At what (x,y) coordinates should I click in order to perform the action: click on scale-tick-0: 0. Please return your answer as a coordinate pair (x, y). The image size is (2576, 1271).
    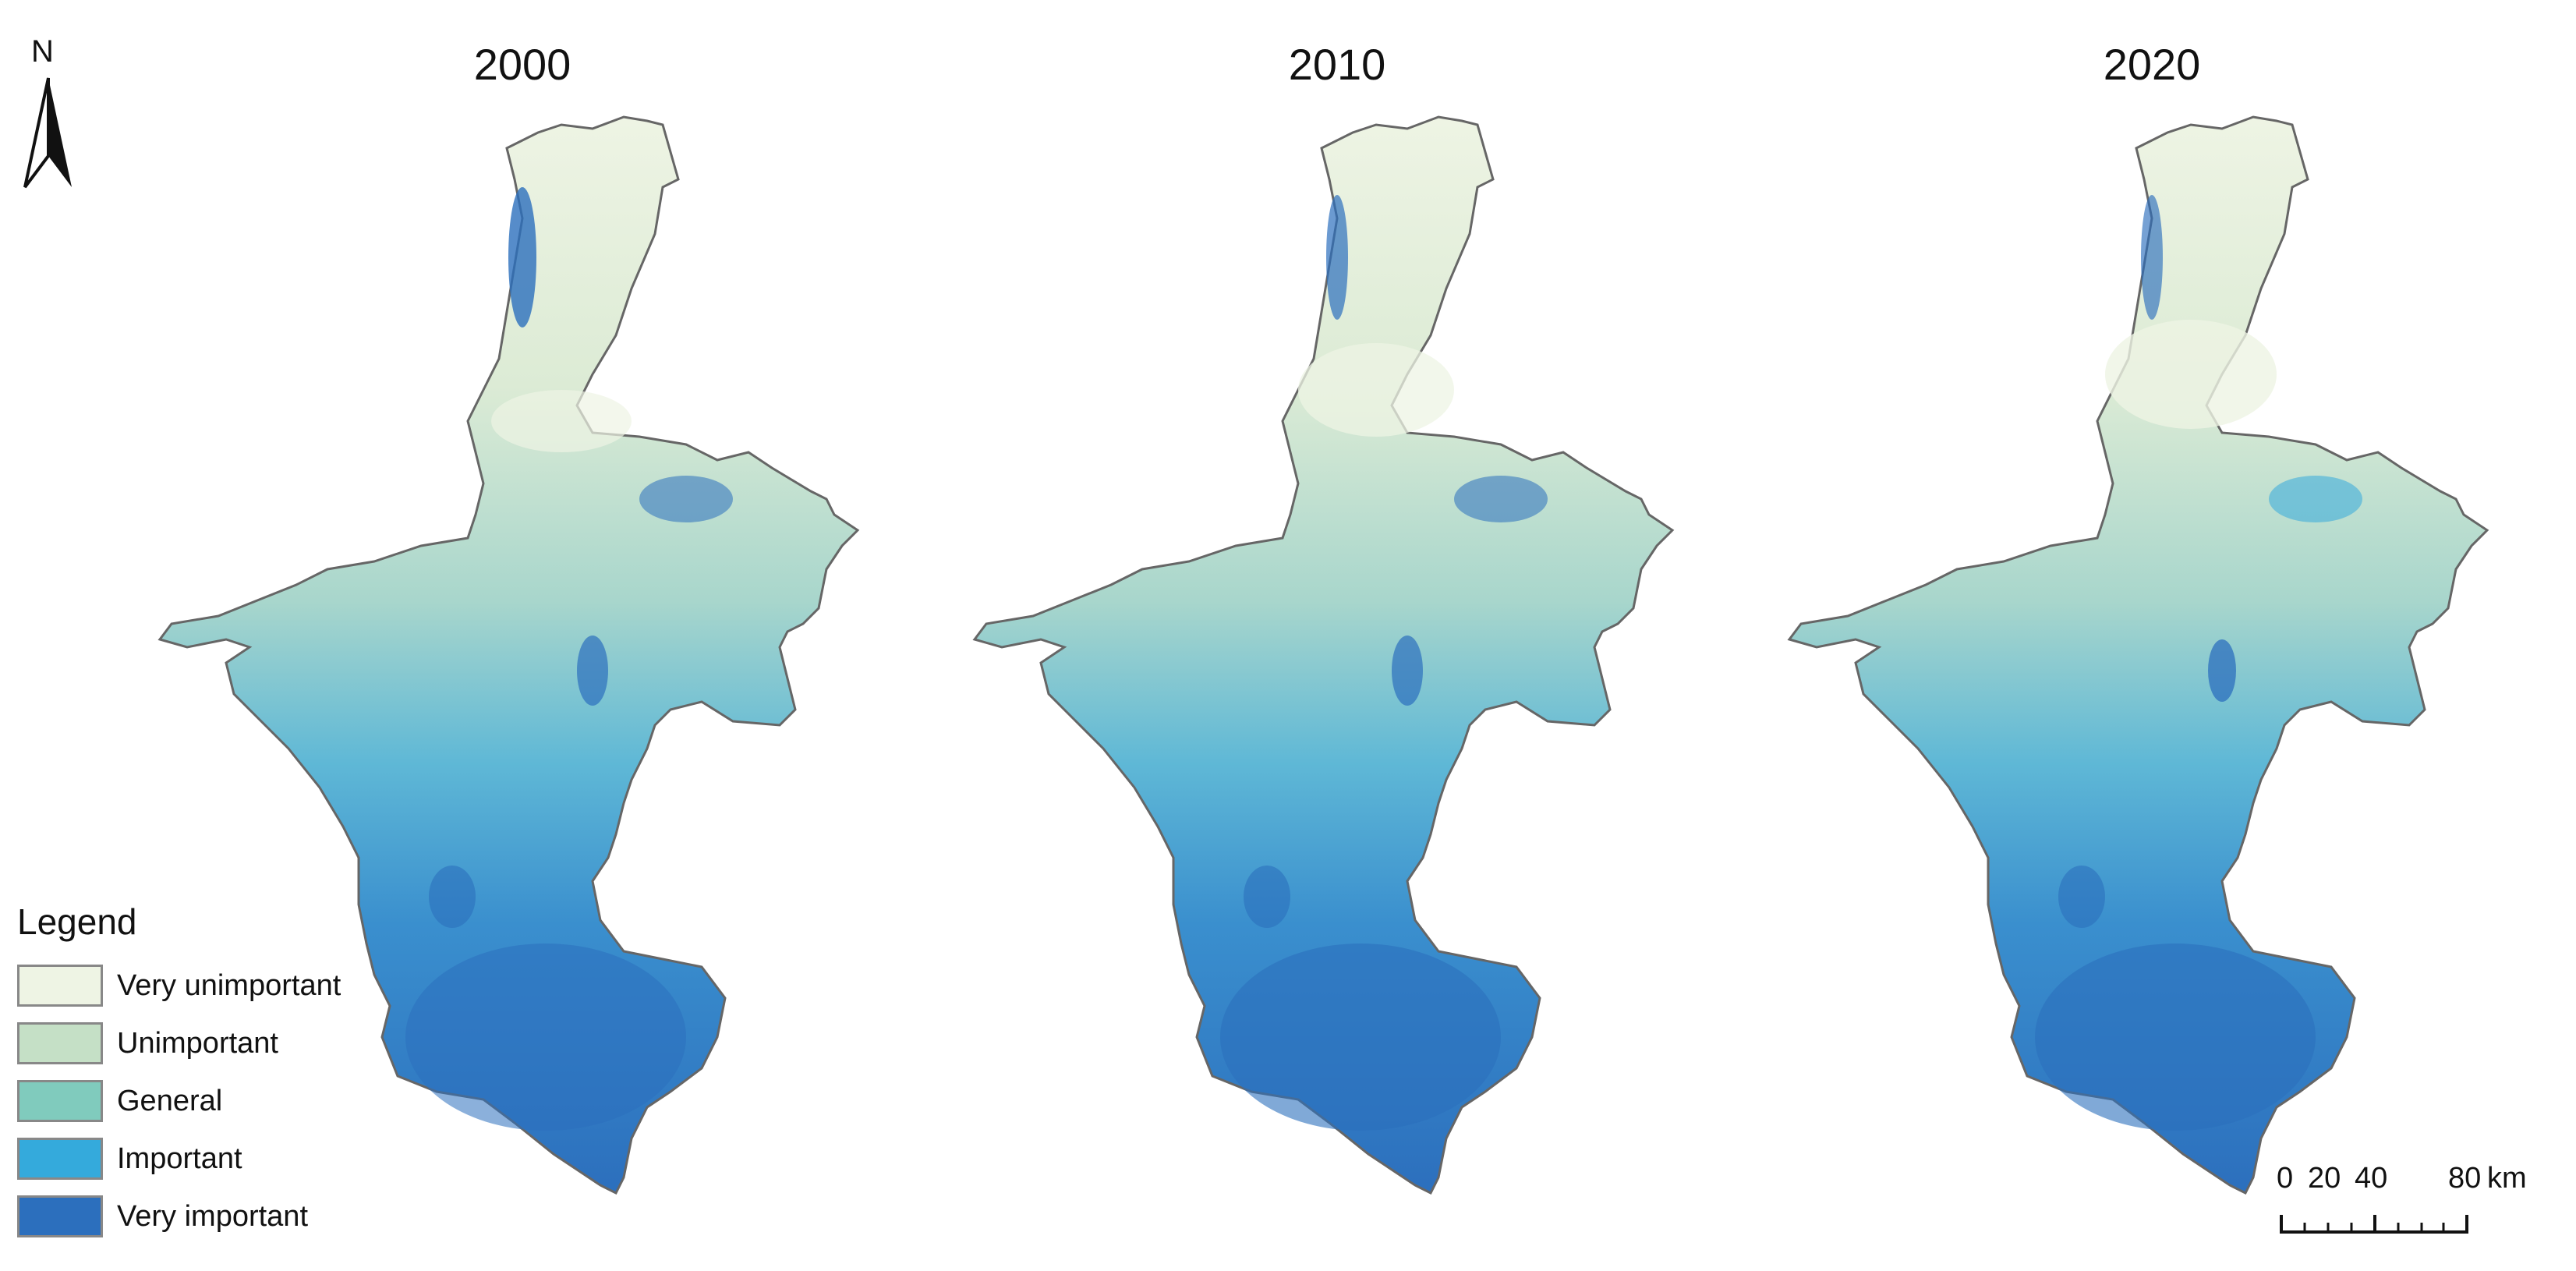
    Looking at the image, I should click on (2285, 1179).